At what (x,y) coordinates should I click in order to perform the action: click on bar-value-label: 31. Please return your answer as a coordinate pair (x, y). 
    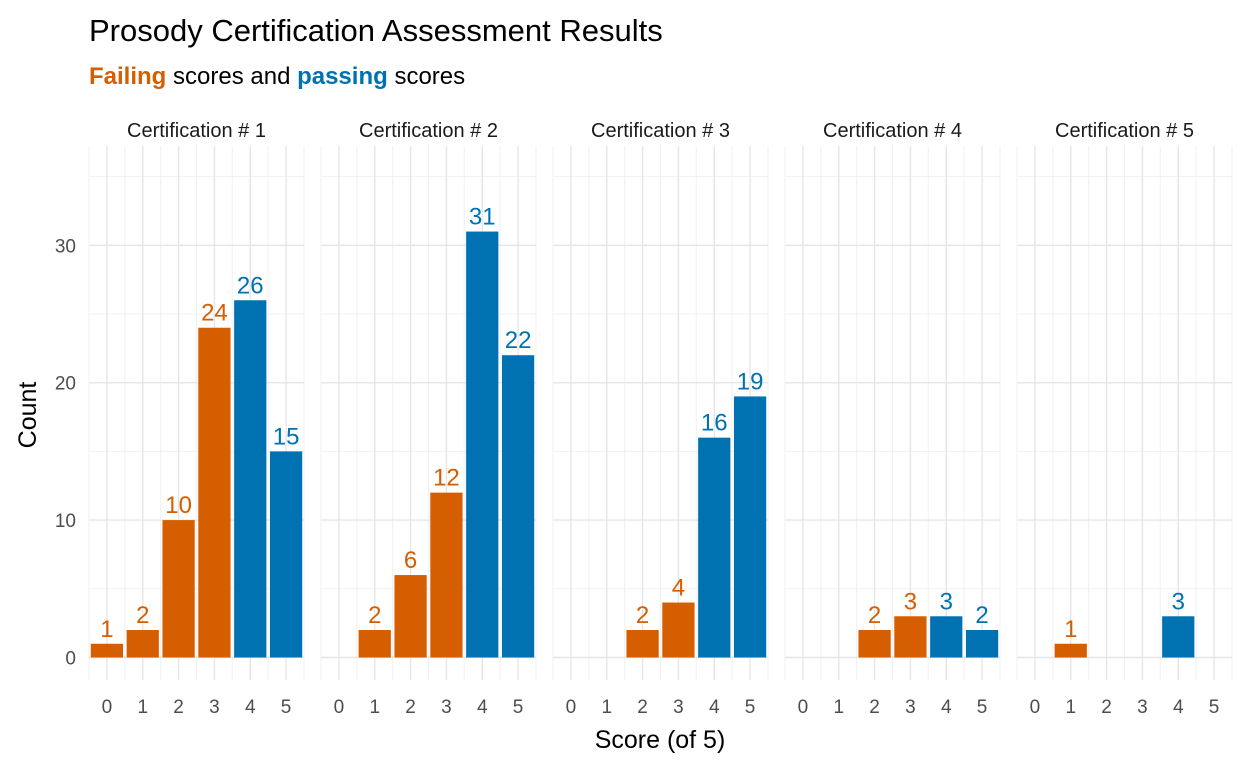
    Looking at the image, I should click on (482, 217).